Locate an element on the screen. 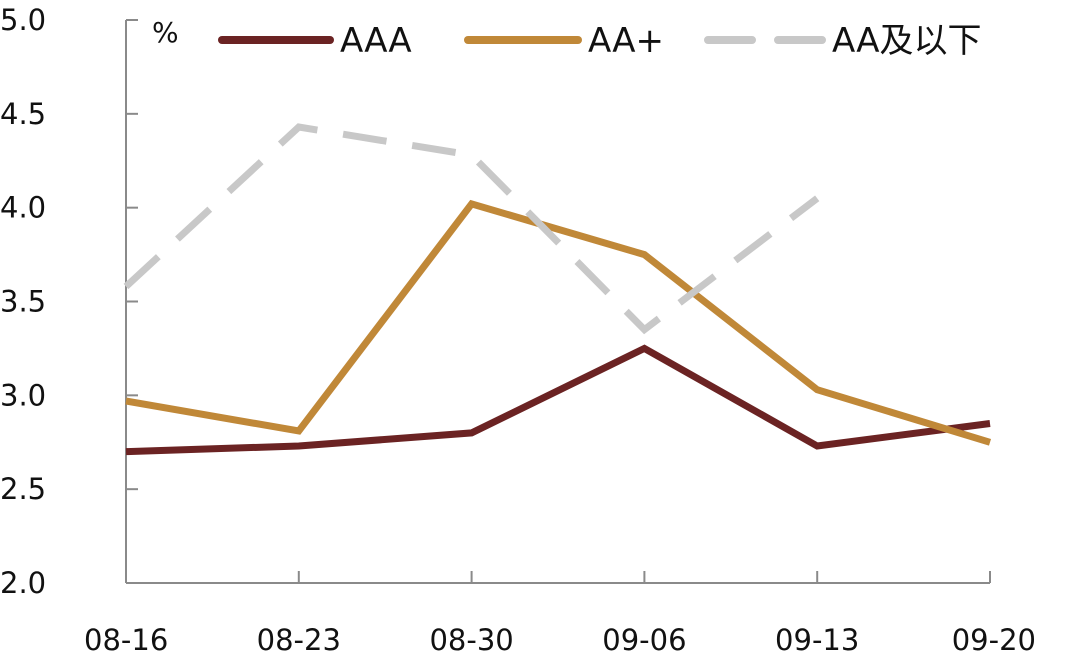  x-tick-label: 09-13 is located at coordinates (817, 640).